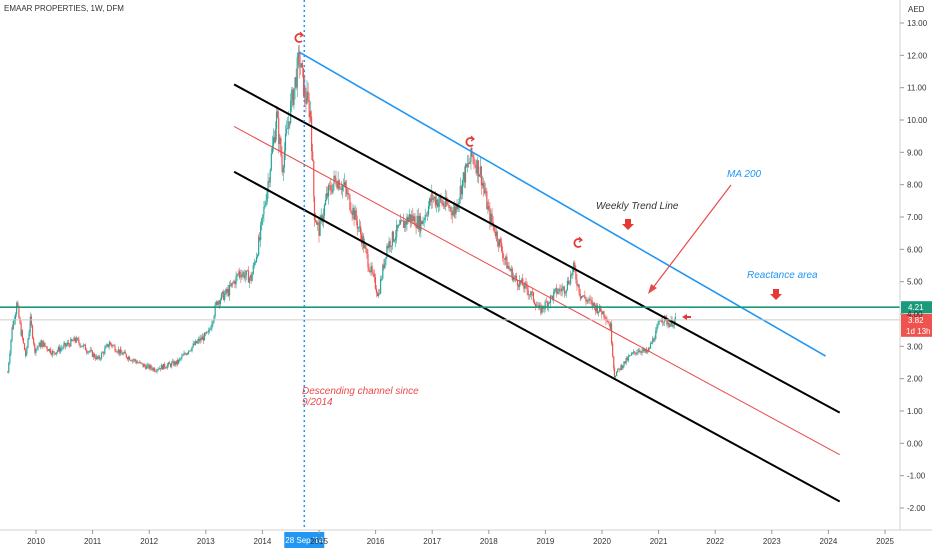  Describe the element at coordinates (301, 34) in the screenshot. I see `reversal-marker-icon-tip` at that location.